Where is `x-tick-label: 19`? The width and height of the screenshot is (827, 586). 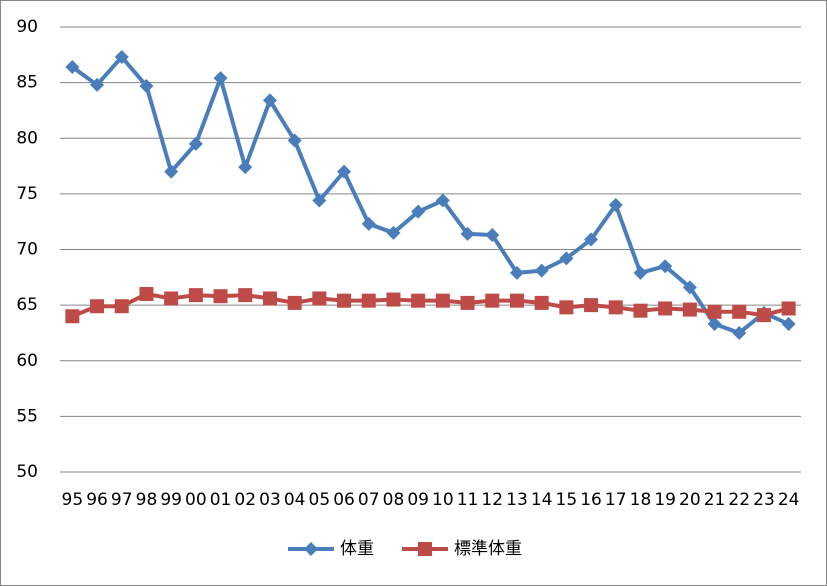
x-tick-label: 19 is located at coordinates (665, 500).